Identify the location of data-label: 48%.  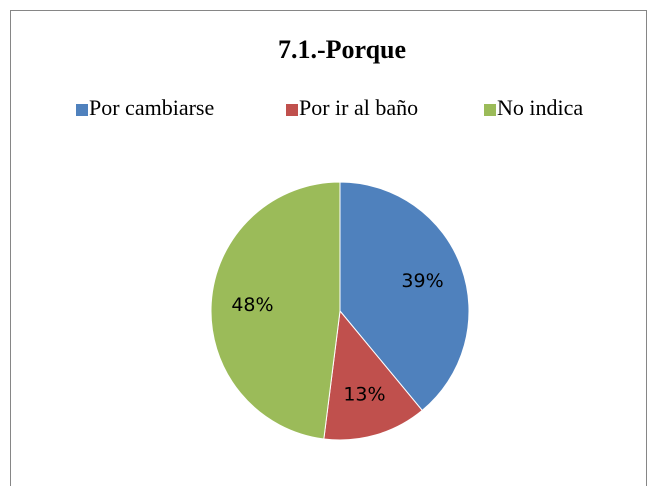
(252, 305).